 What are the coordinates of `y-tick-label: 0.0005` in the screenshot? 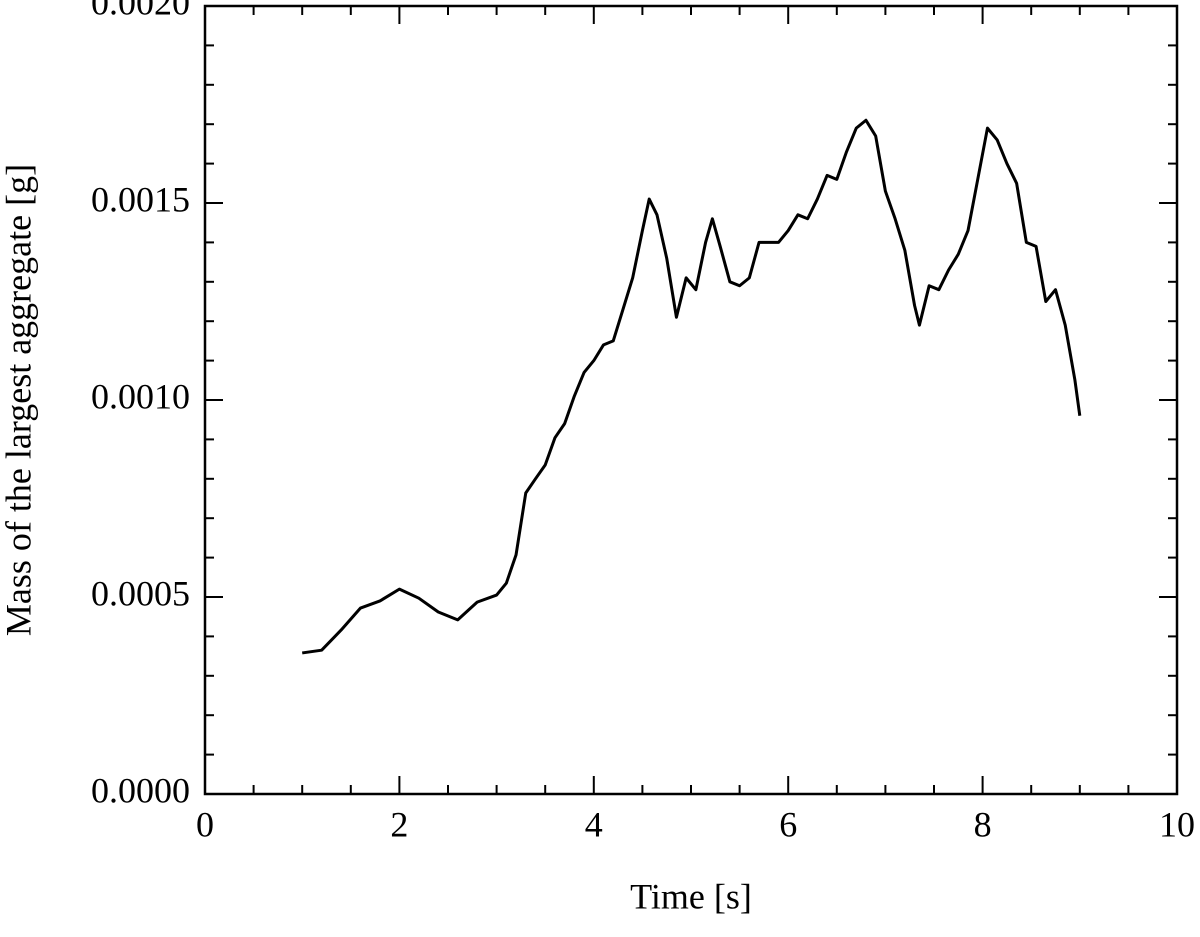 It's located at (140, 593).